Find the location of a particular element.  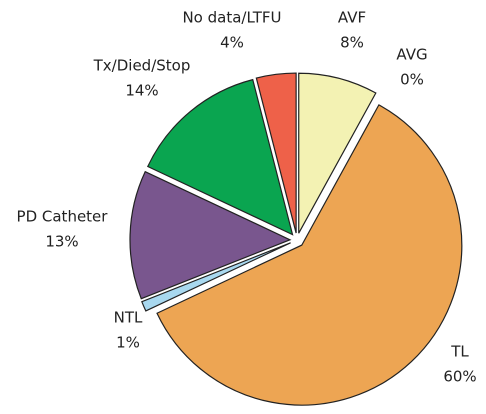

slice-label: AVG is located at coordinates (411, 55).